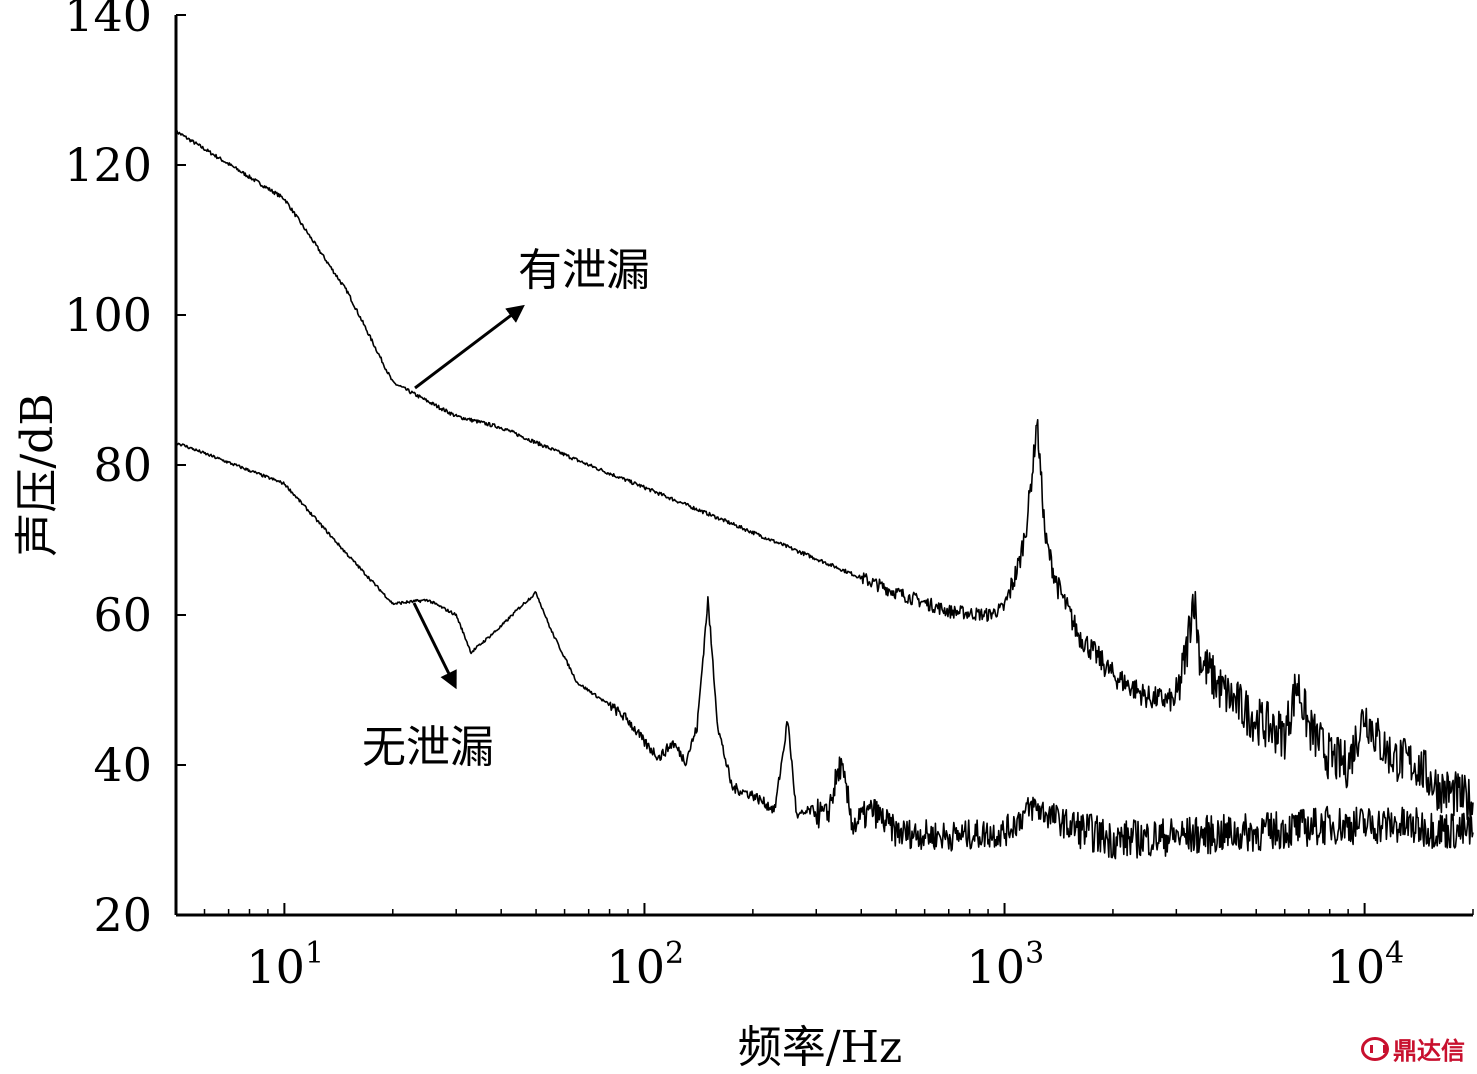  Describe the element at coordinates (1366, 965) in the screenshot. I see `x-tick-label: 10⁴` at that location.